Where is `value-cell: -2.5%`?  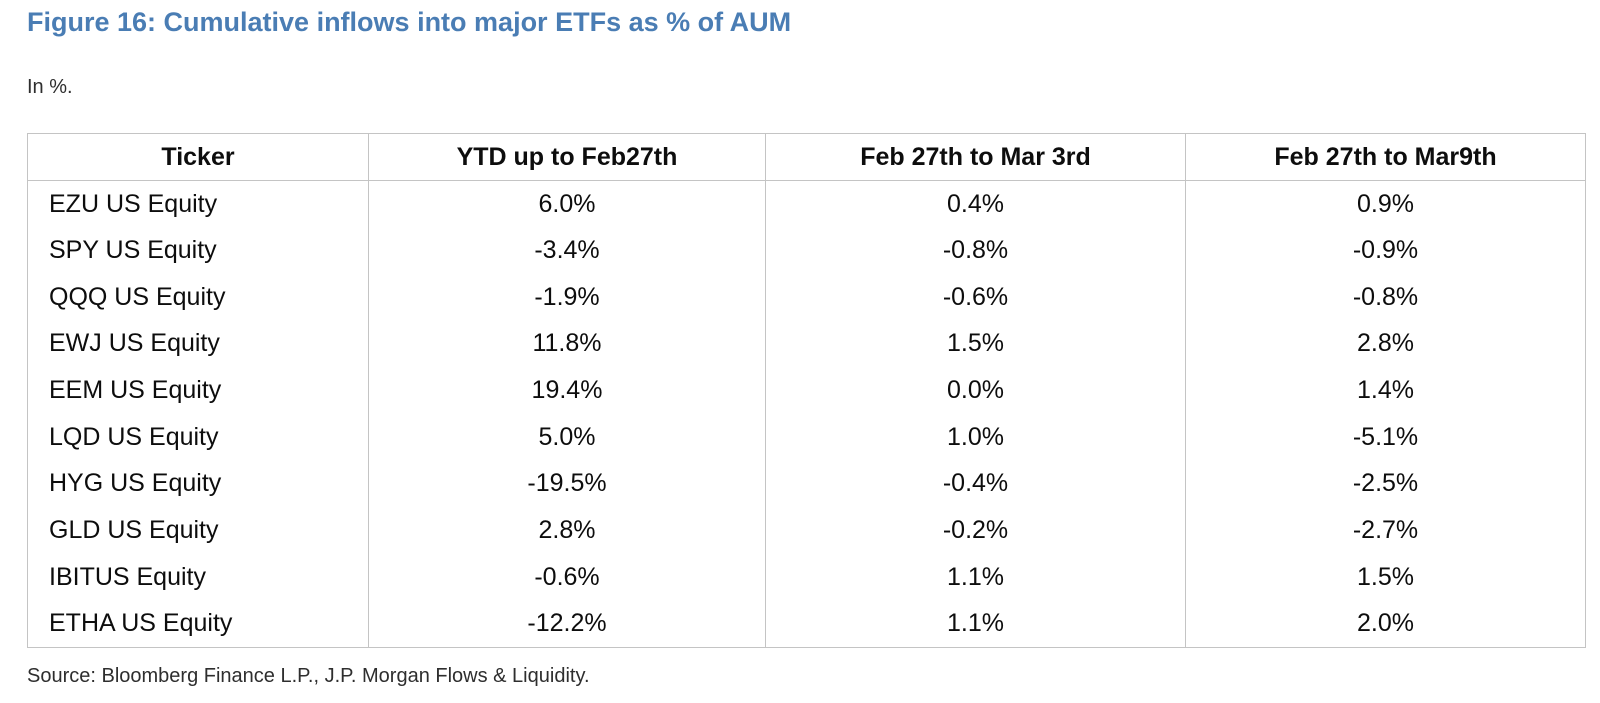 value-cell: -2.5% is located at coordinates (1385, 484).